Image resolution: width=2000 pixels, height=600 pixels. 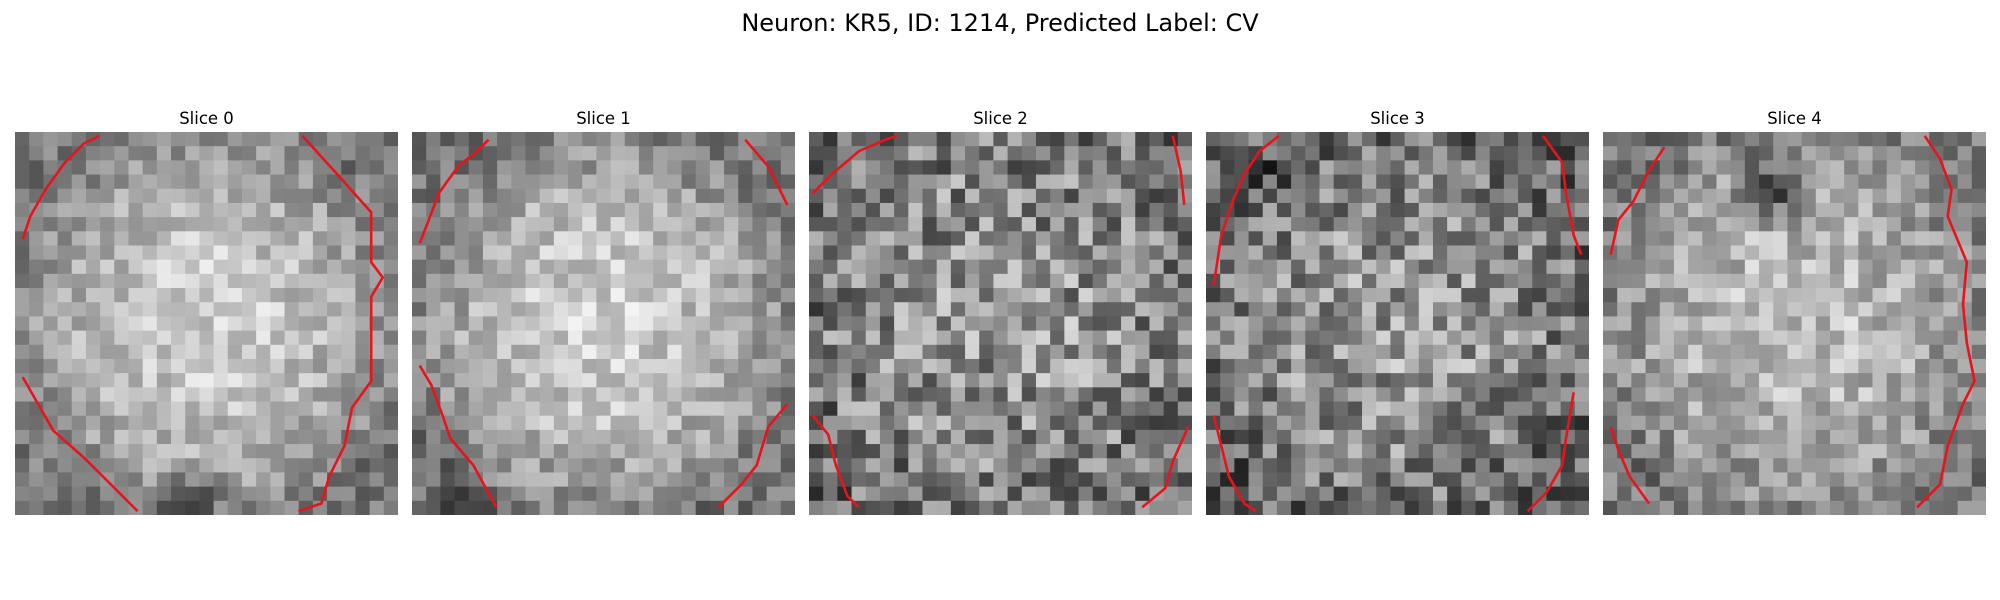 What do you see at coordinates (1000, 118) in the screenshot?
I see `slice-title-2: Slice 2` at bounding box center [1000, 118].